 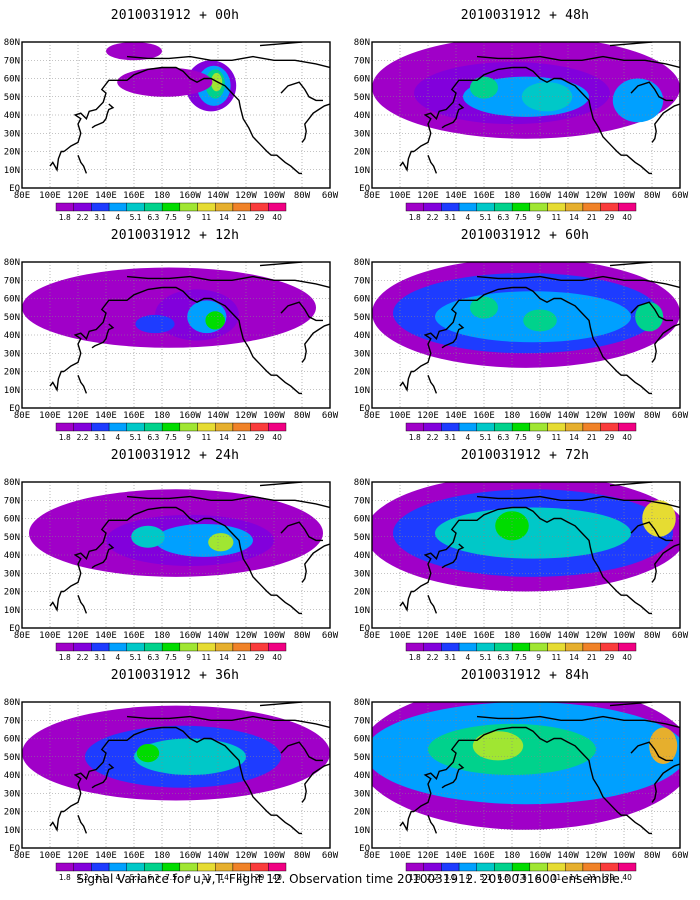 I want to click on map-frame, so click(x=526, y=775).